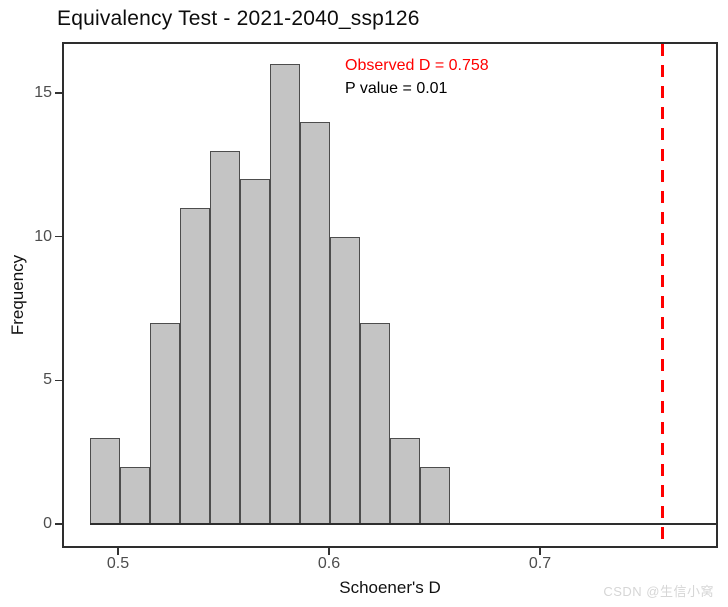  I want to click on x-tick-label: 0.6, so click(329, 563).